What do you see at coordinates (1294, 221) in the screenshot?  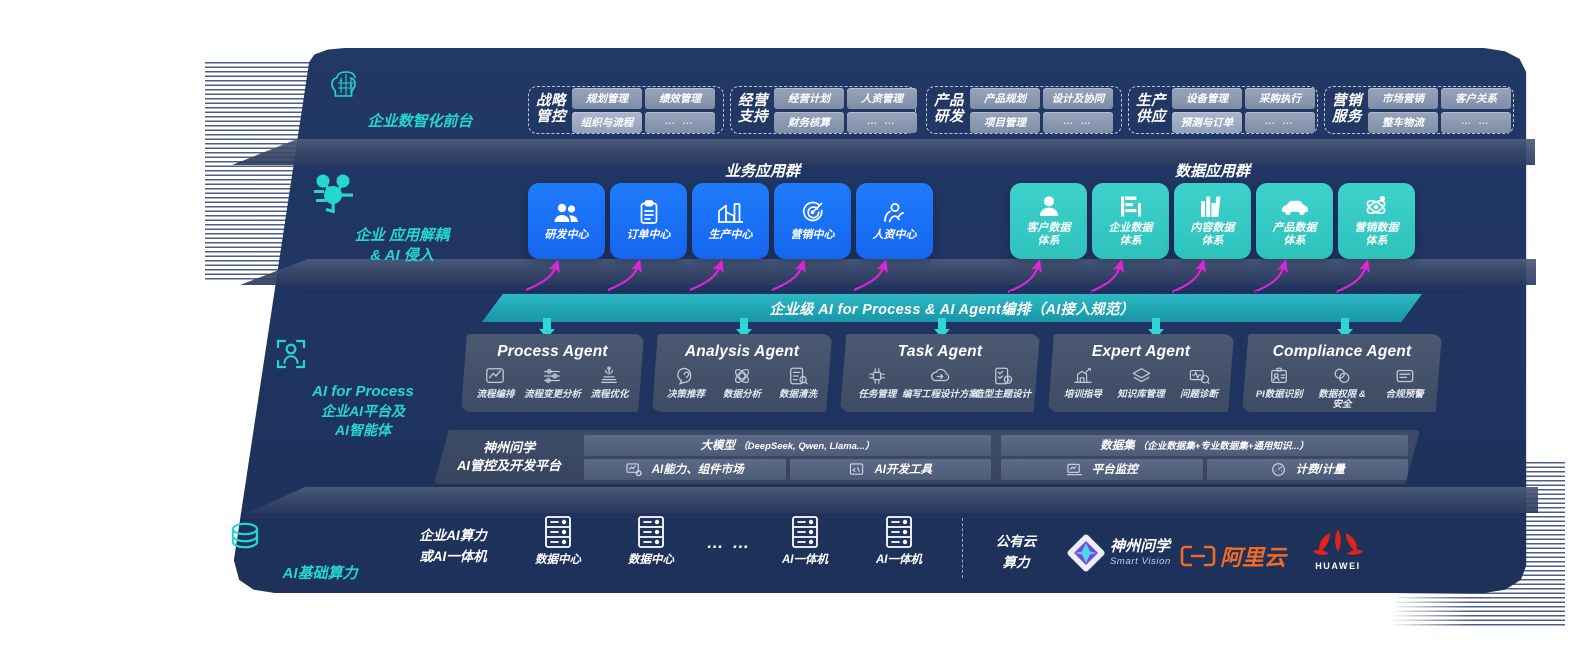 I see `data-card-product: 产品数据 体系` at bounding box center [1294, 221].